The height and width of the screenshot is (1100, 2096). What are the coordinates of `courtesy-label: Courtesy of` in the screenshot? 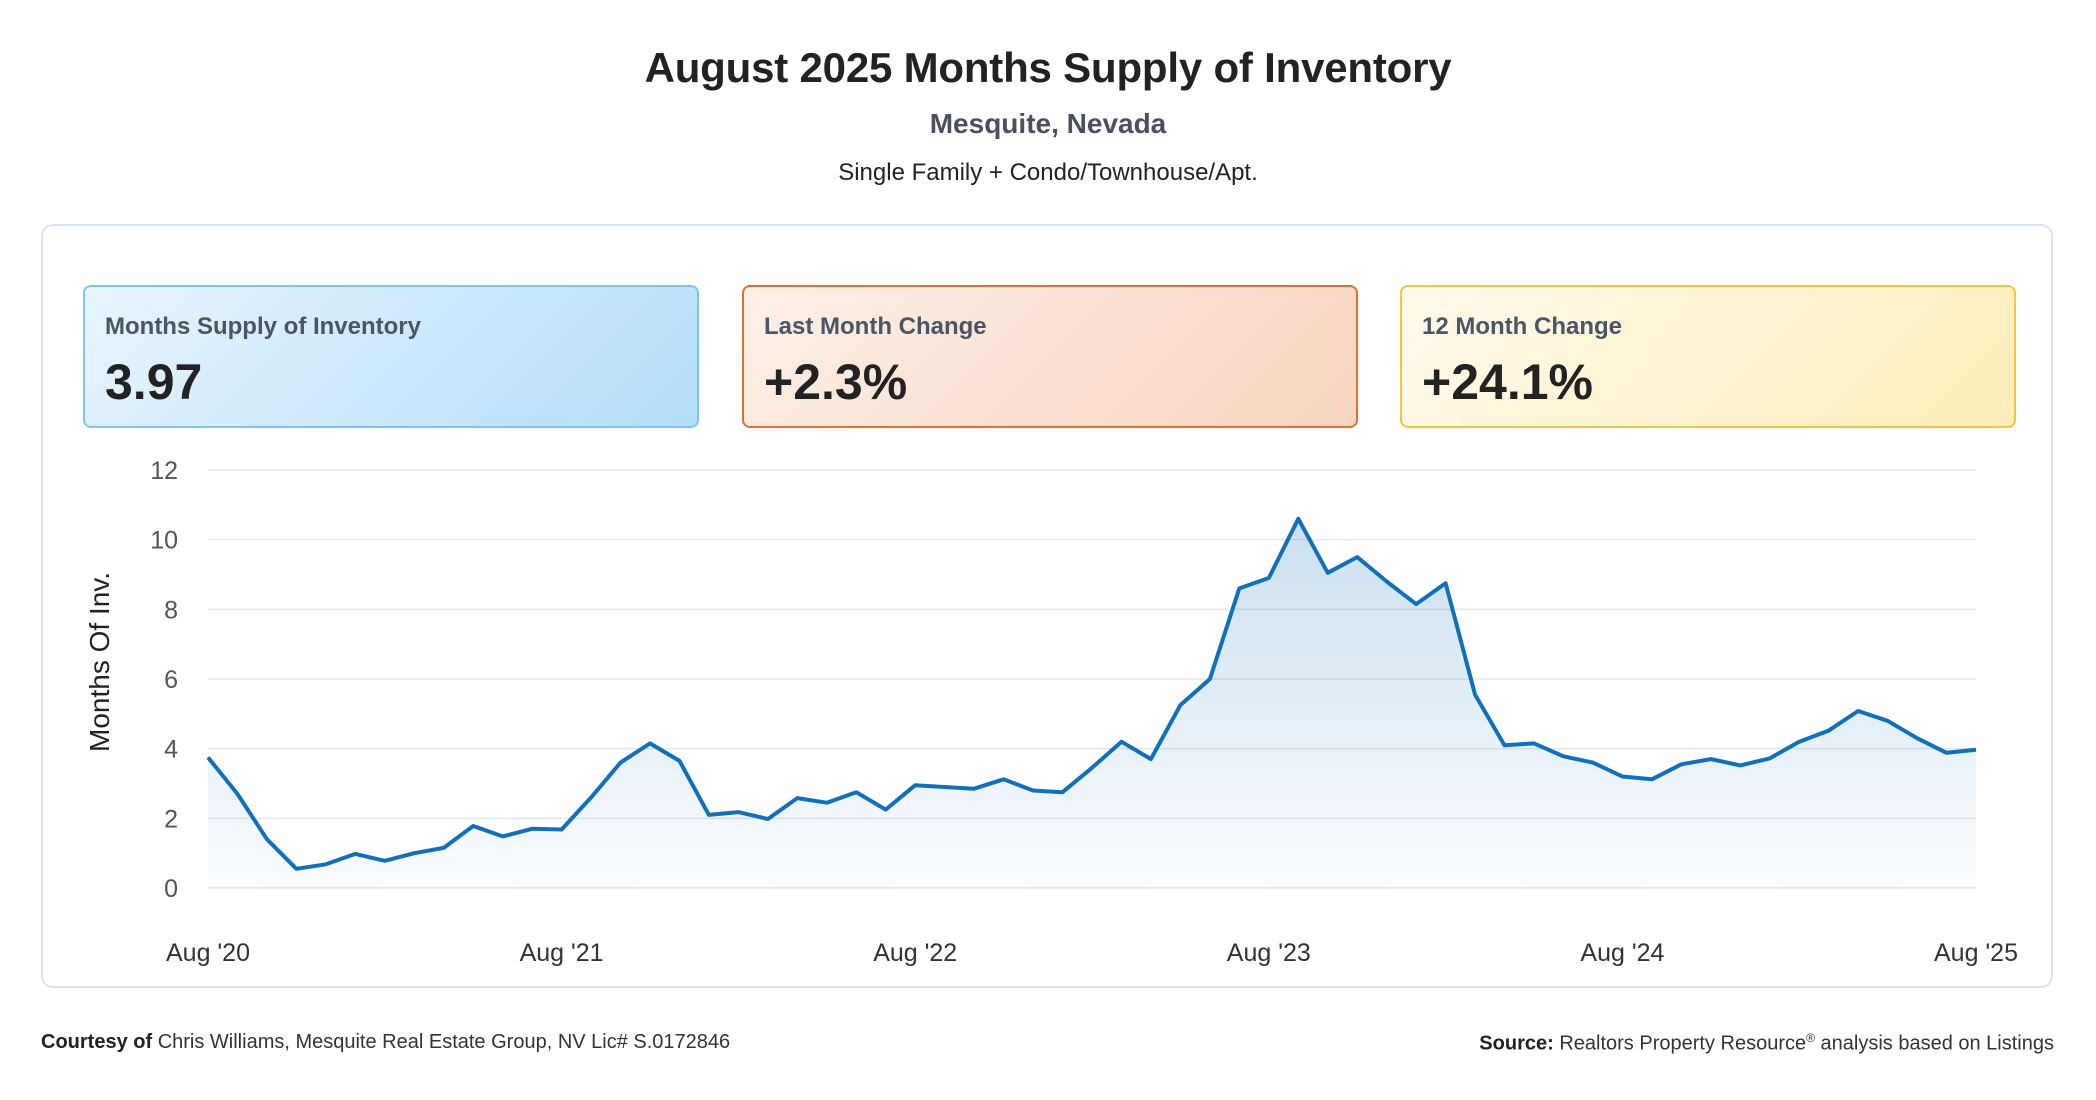 It's located at (97, 1042).